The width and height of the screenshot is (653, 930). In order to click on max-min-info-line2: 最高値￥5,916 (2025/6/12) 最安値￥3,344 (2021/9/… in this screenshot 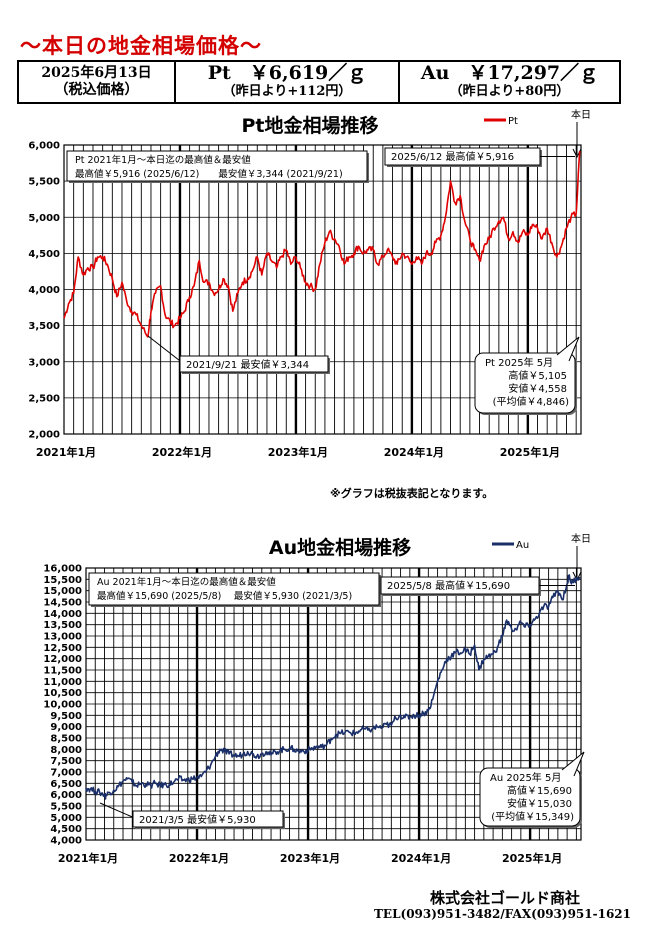, I will do `click(209, 174)`.